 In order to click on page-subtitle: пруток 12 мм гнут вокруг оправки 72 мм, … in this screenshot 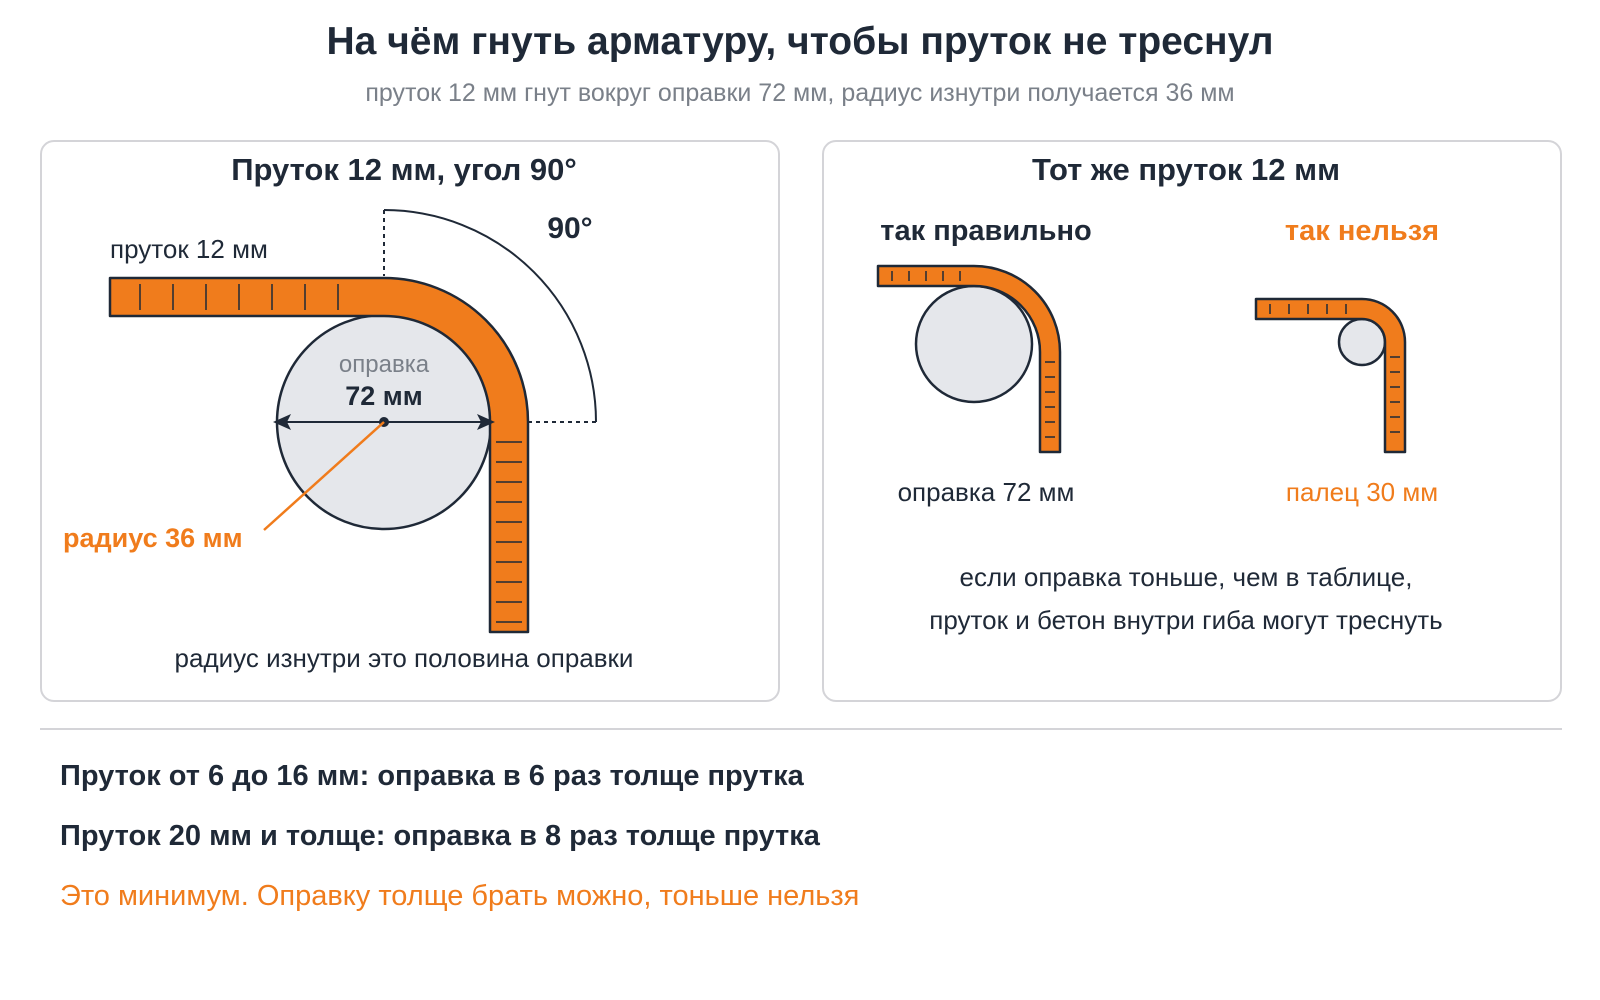, I will do `click(800, 93)`.